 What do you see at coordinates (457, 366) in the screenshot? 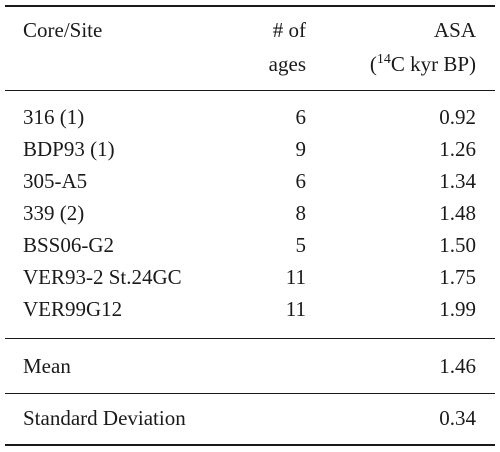
I see `mean-value: 1.46` at bounding box center [457, 366].